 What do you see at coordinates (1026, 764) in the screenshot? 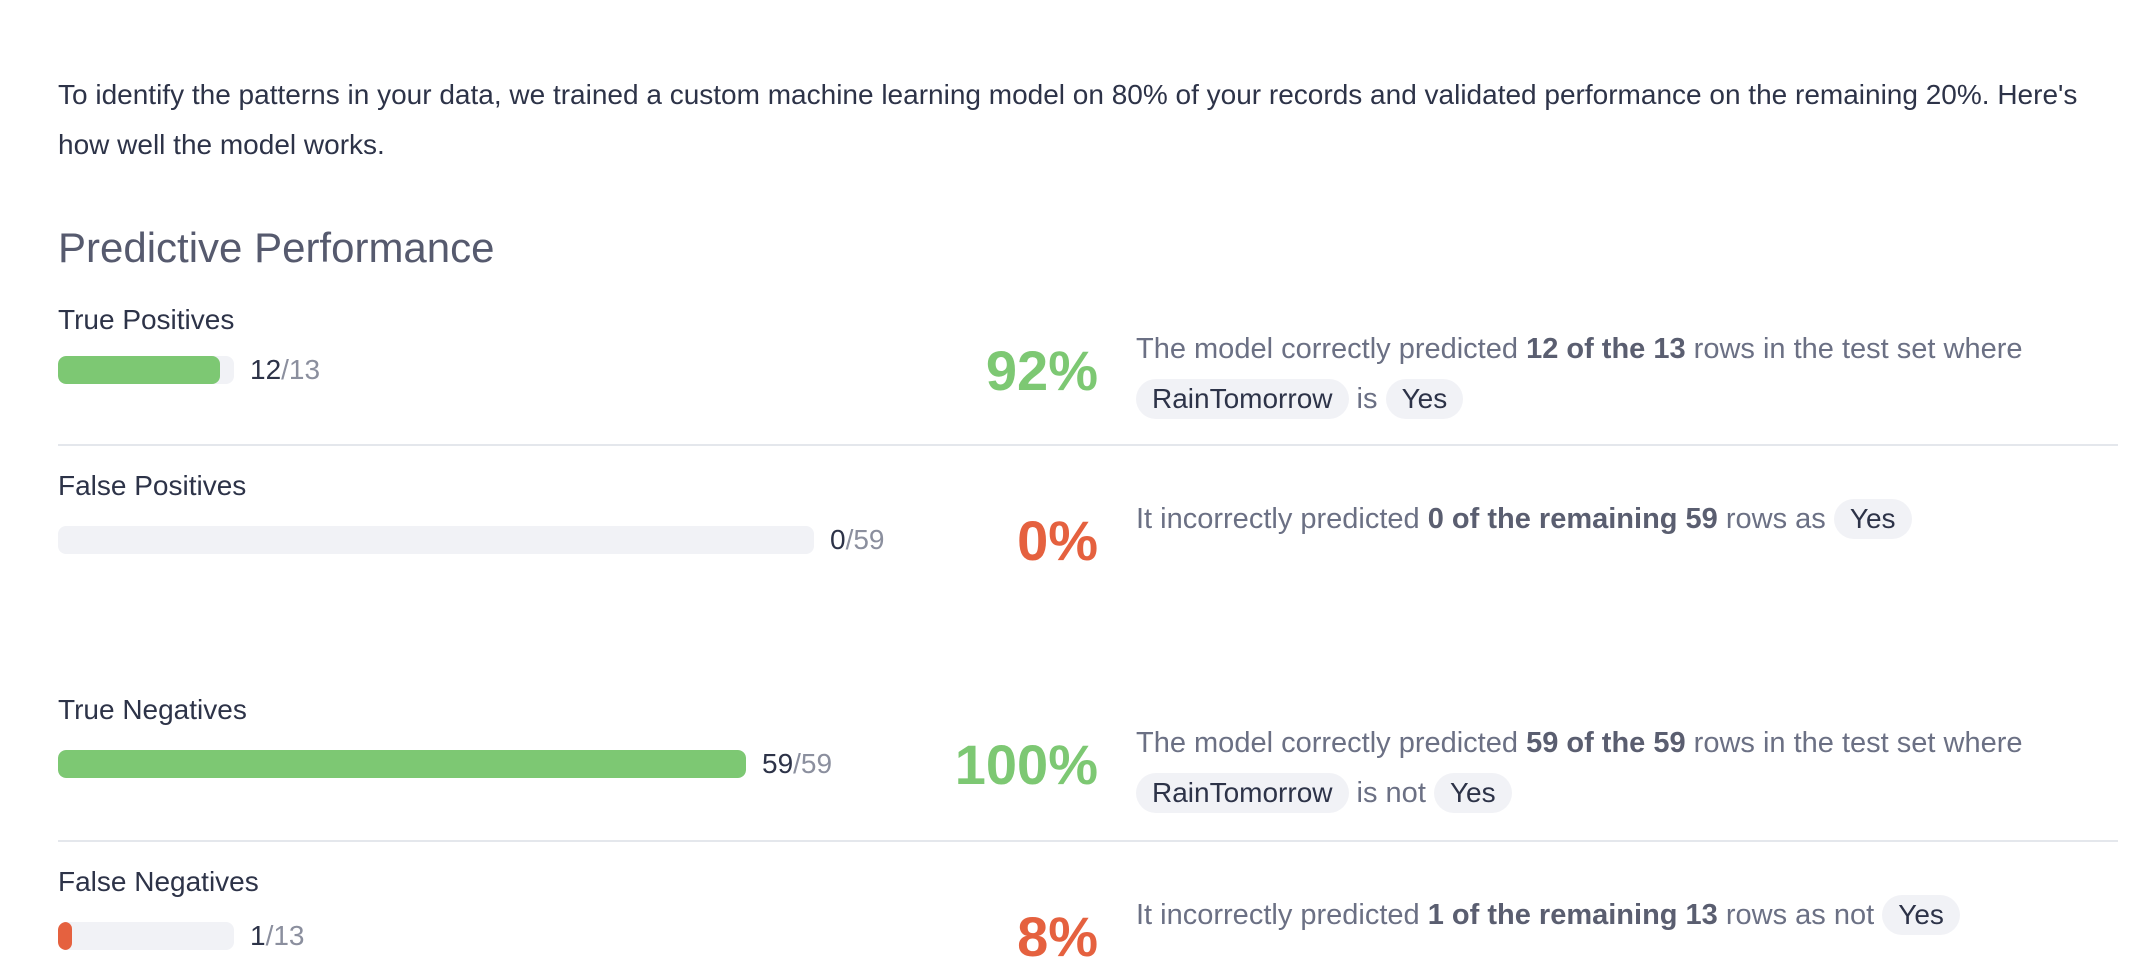
I see `percentage-value: 100%` at bounding box center [1026, 764].